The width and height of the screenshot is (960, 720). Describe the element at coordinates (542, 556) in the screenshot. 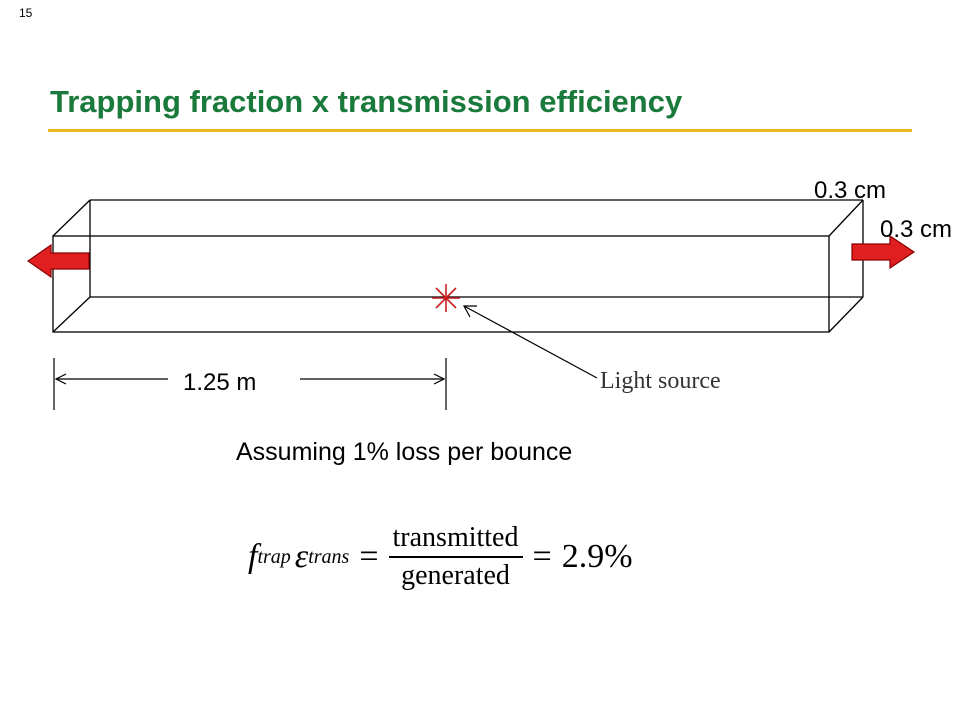

I see `equals-sign-2: =` at that location.